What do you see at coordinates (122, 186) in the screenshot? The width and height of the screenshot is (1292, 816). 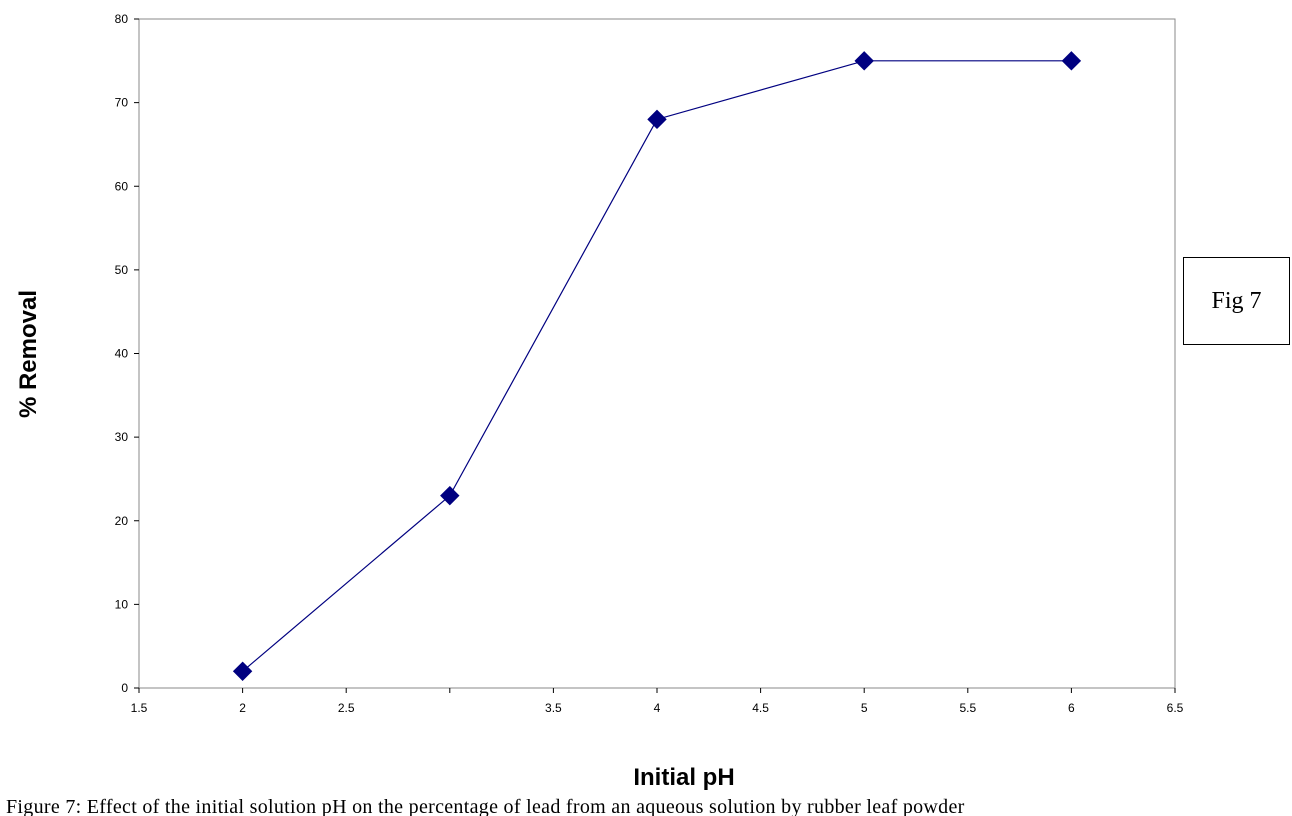 I see `y-tick-label: 60` at bounding box center [122, 186].